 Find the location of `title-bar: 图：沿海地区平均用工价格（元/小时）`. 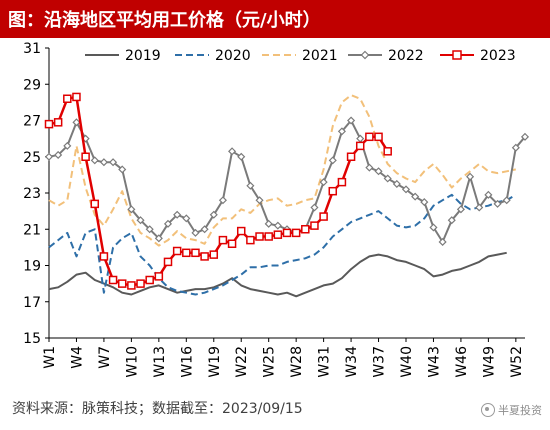

title-bar: 图：沿海地区平均用工价格（元/小时） is located at coordinates (275, 19).